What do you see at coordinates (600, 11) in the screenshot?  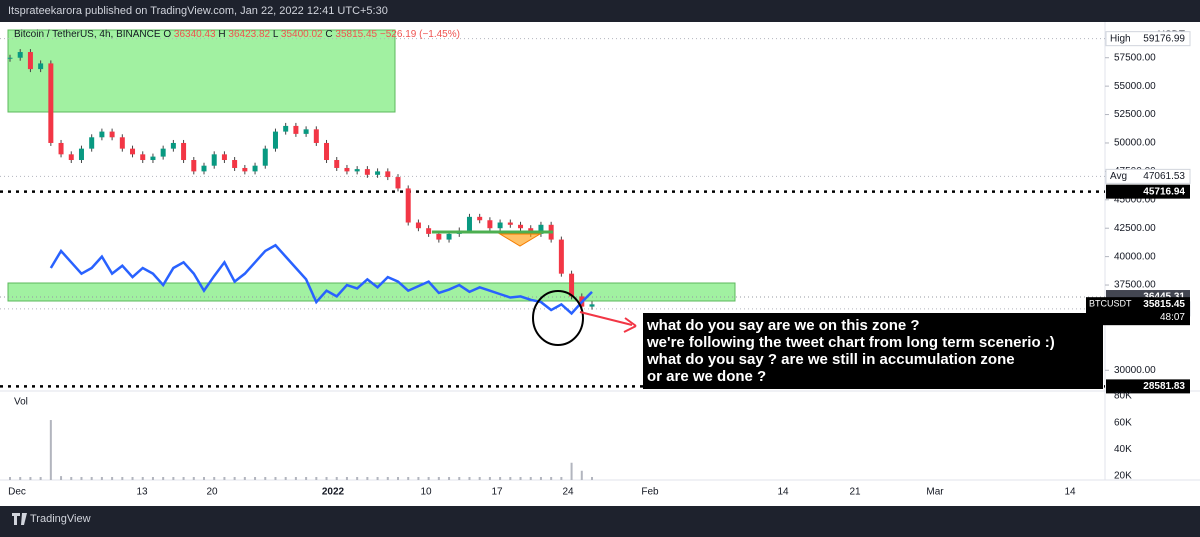 I see `top-bar` at bounding box center [600, 11].